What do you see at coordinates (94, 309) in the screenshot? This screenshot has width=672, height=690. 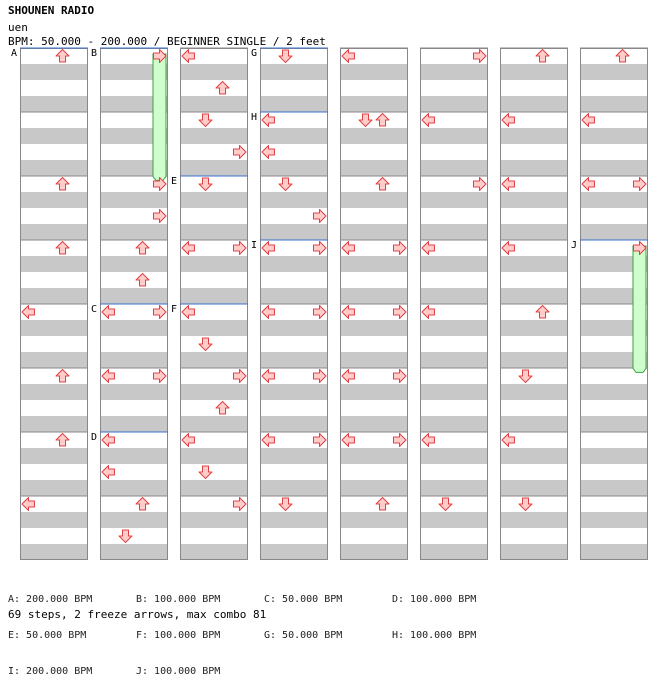 I see `bpm-marker-label: C` at bounding box center [94, 309].